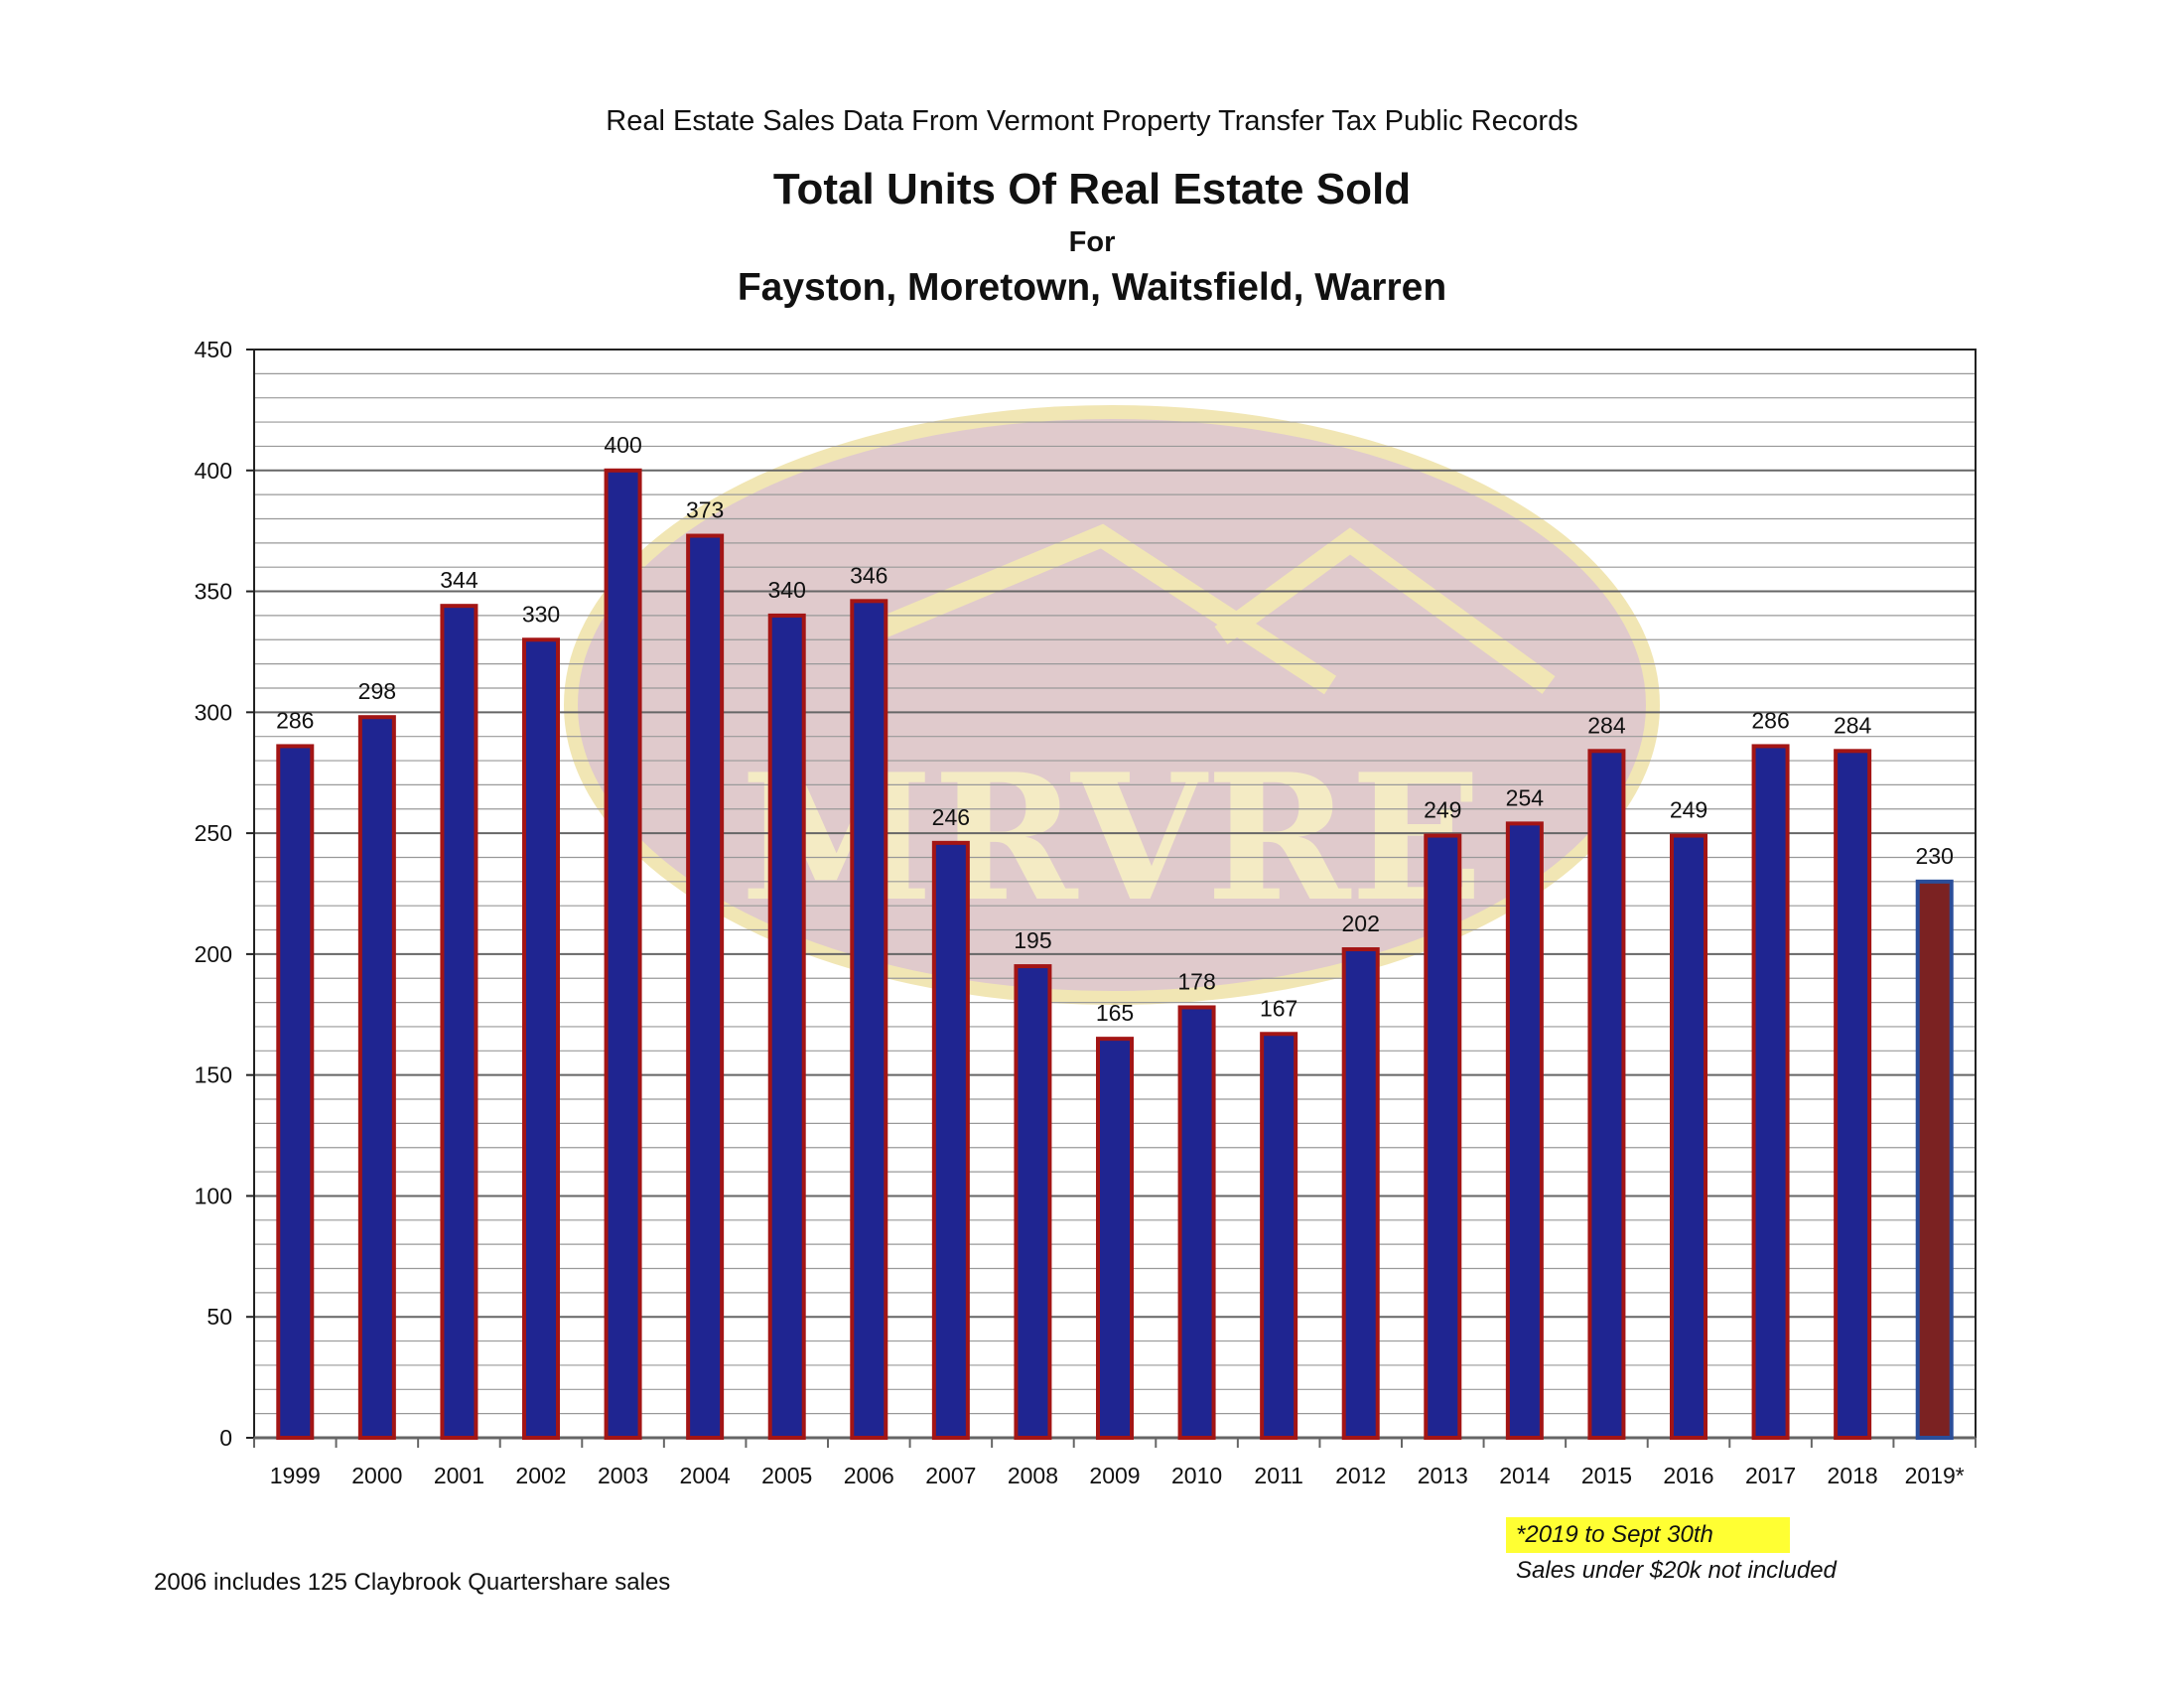 The width and height of the screenshot is (2184, 1688). Describe the element at coordinates (213, 471) in the screenshot. I see `y-tick-label: 400` at that location.